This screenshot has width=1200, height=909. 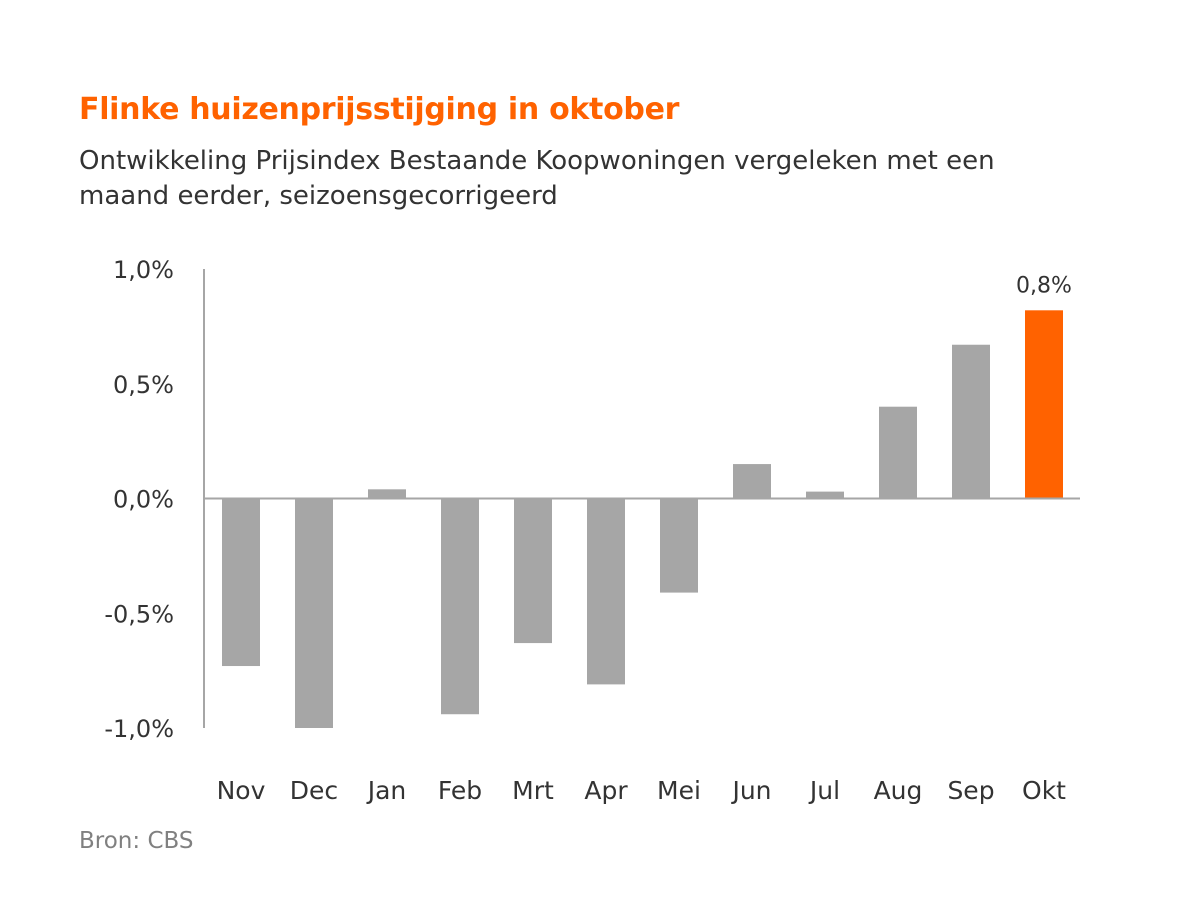 I want to click on x-tick-label: Jul, so click(x=824, y=790).